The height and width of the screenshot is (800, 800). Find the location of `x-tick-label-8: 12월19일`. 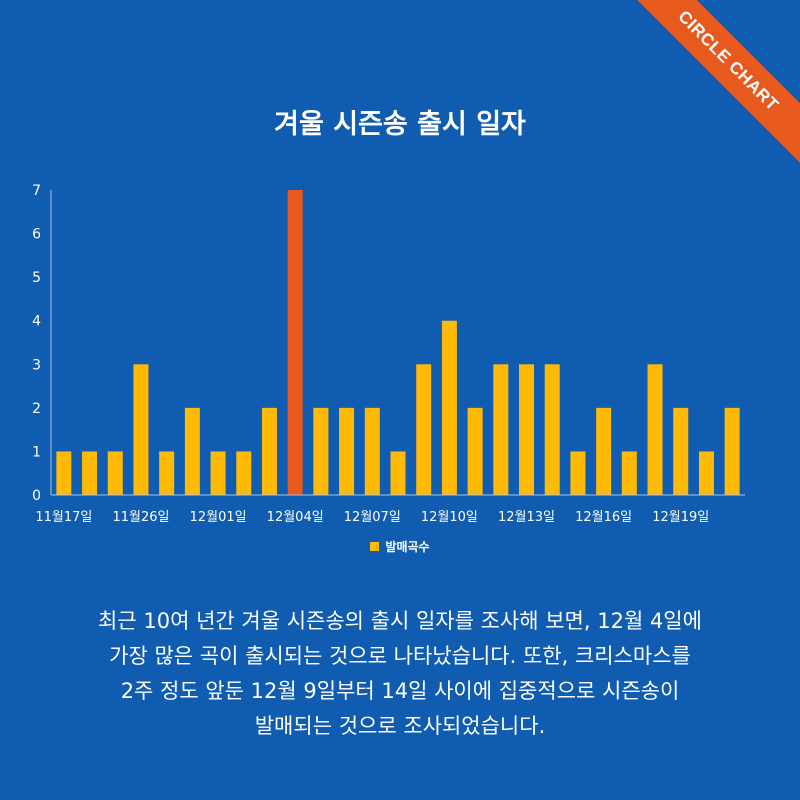

x-tick-label-8: 12월19일 is located at coordinates (680, 517).